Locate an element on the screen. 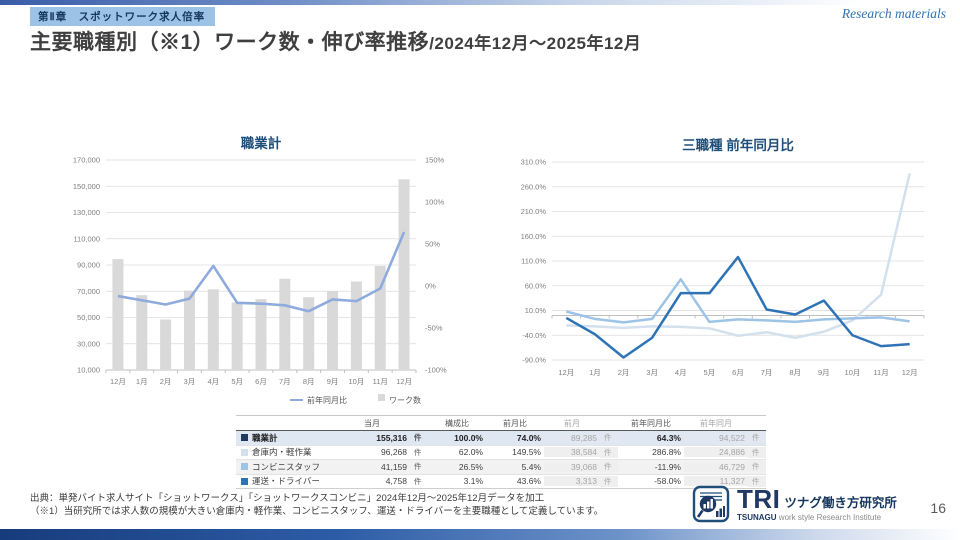  svg-text: 11月 is located at coordinates (880, 372).